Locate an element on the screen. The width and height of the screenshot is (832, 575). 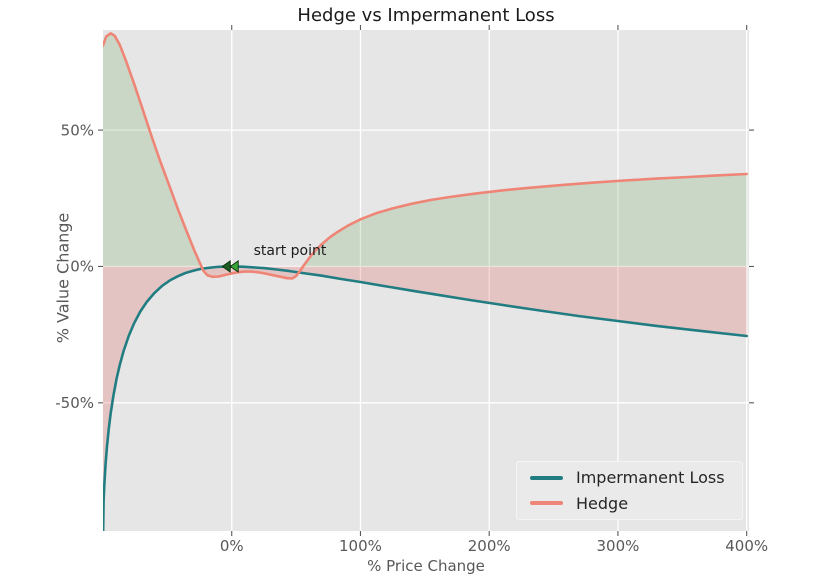
legend-label-impermanent-loss: Impermanent Loss is located at coordinates (650, 478).